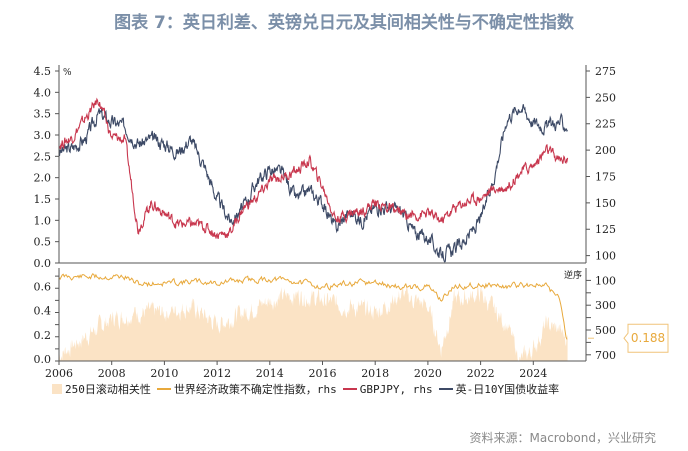 The width and height of the screenshot is (688, 451). What do you see at coordinates (43, 156) in the screenshot?
I see `y-tick-label: 2.5` at bounding box center [43, 156].